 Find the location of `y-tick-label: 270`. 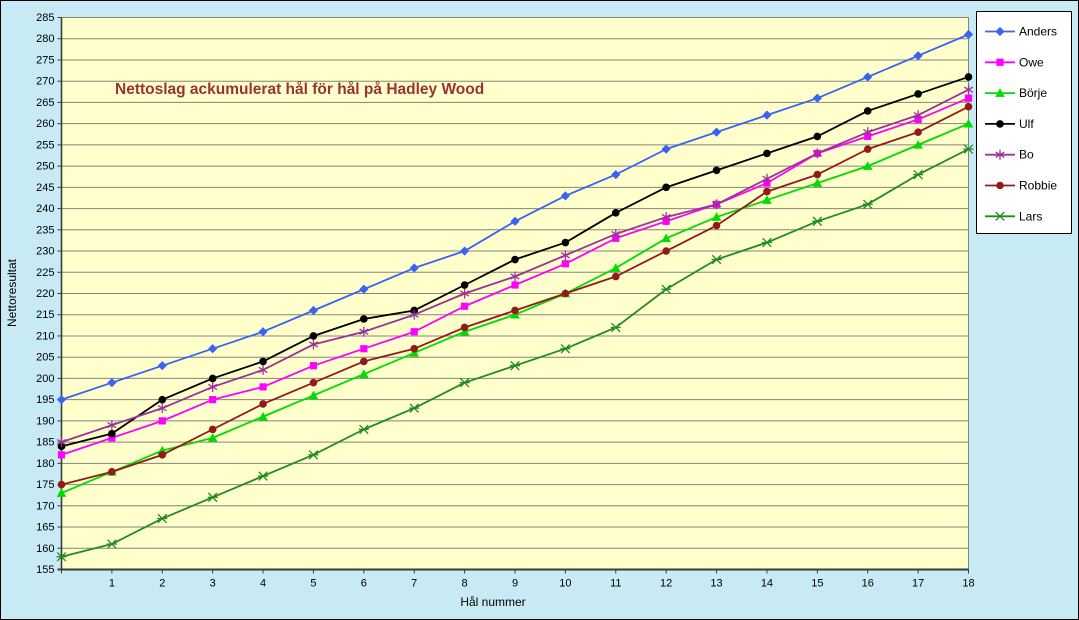

y-tick-label: 270 is located at coordinates (45, 82).